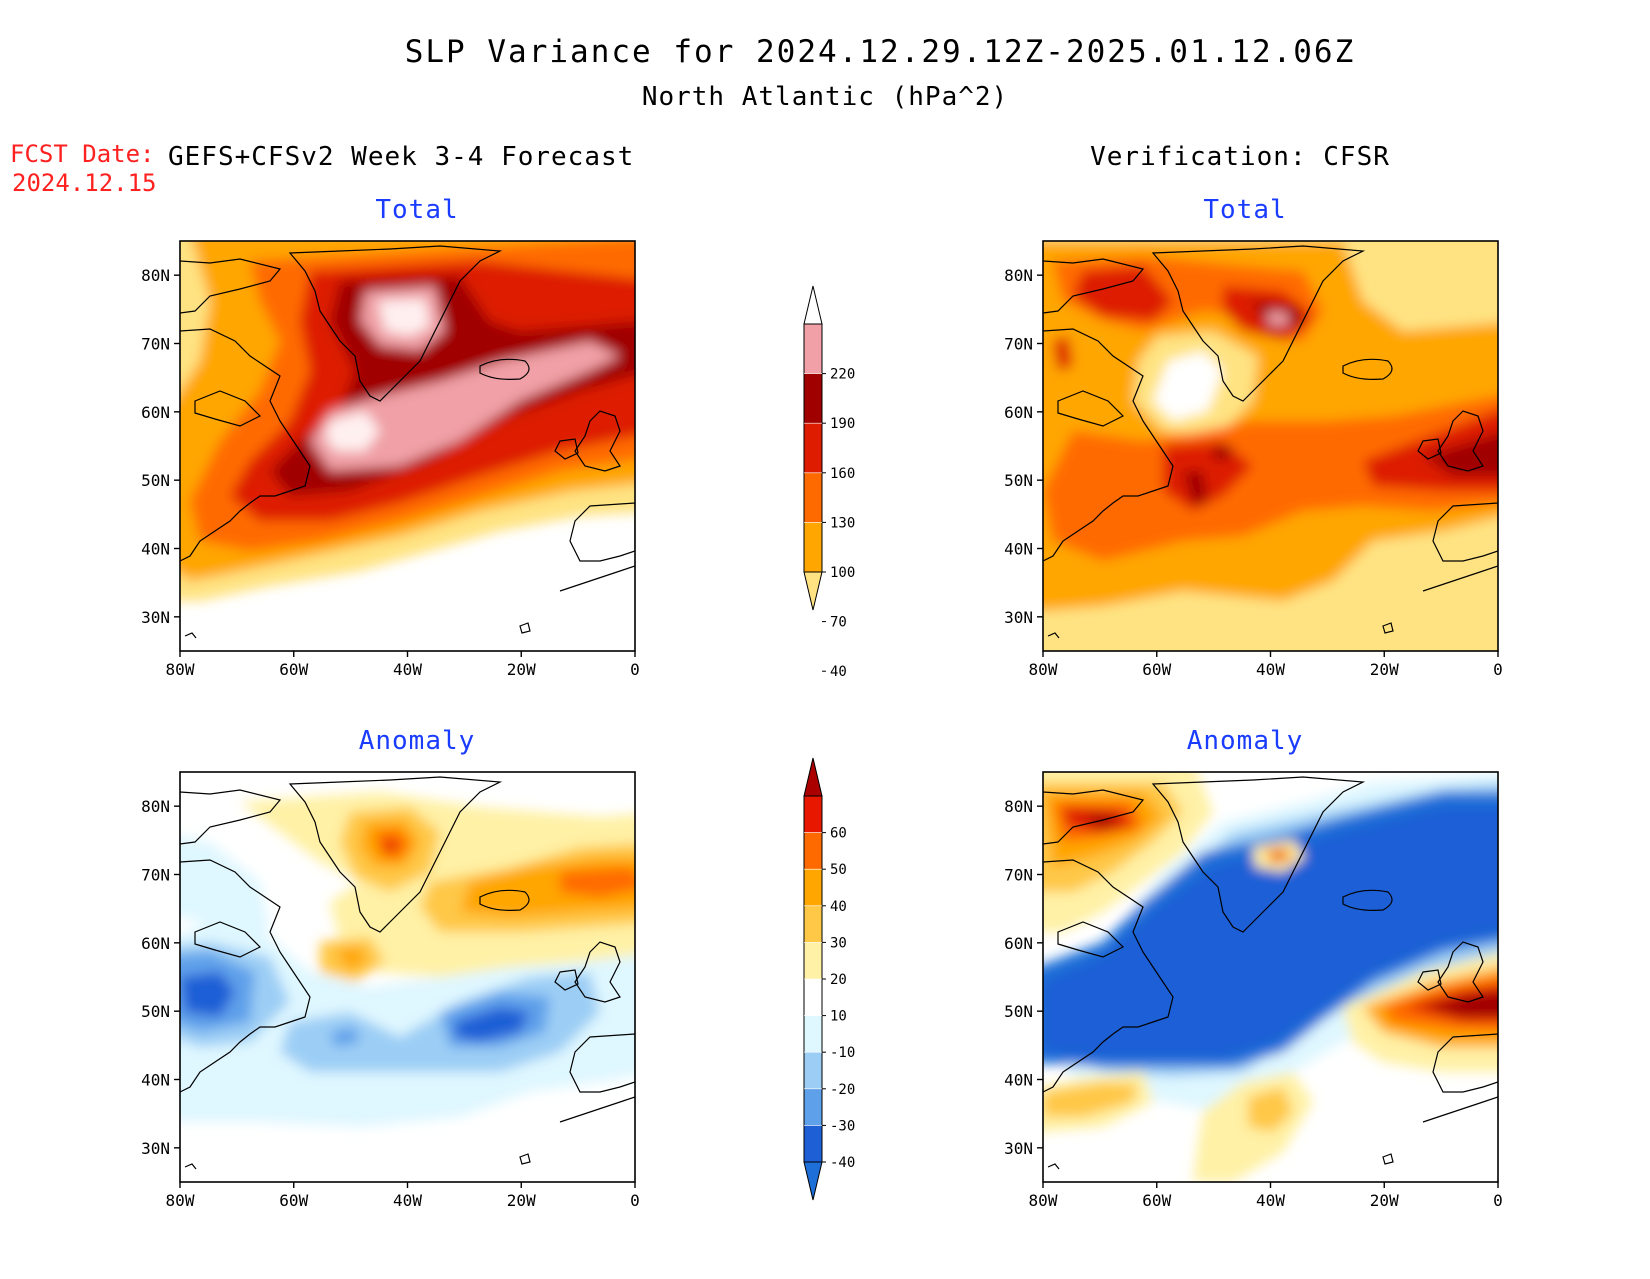  Describe the element at coordinates (838, 834) in the screenshot. I see `colorbar-tick-label: 60` at that location.